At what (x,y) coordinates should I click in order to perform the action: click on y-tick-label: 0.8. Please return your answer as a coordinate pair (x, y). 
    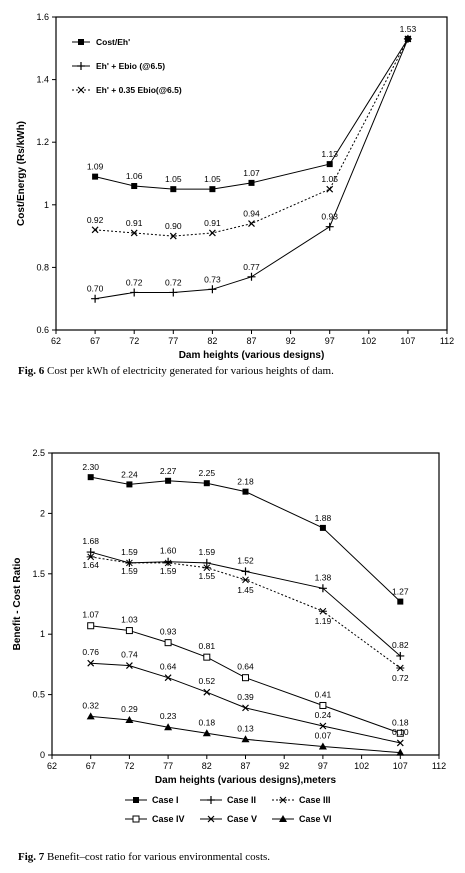
    Looking at the image, I should click on (42, 267).